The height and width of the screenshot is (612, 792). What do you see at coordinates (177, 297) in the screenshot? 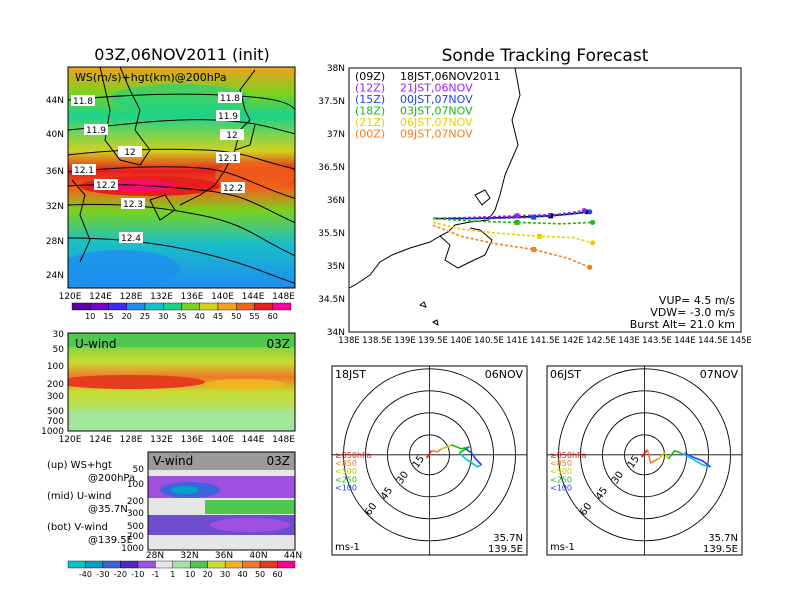
I see `map-lon-ticks: 120E 124E 128E 132E 136E 140E 144E 148E` at bounding box center [177, 297].